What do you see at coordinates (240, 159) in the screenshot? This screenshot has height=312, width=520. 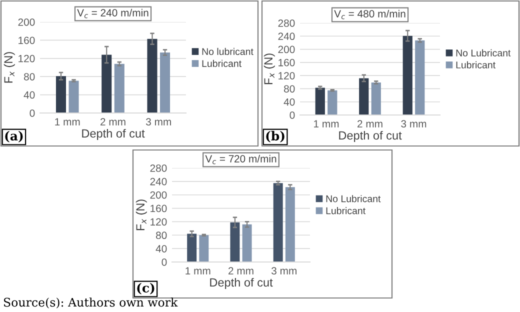 I see `chart-title: V$_{c}$ = 720 m/min` at bounding box center [240, 159].